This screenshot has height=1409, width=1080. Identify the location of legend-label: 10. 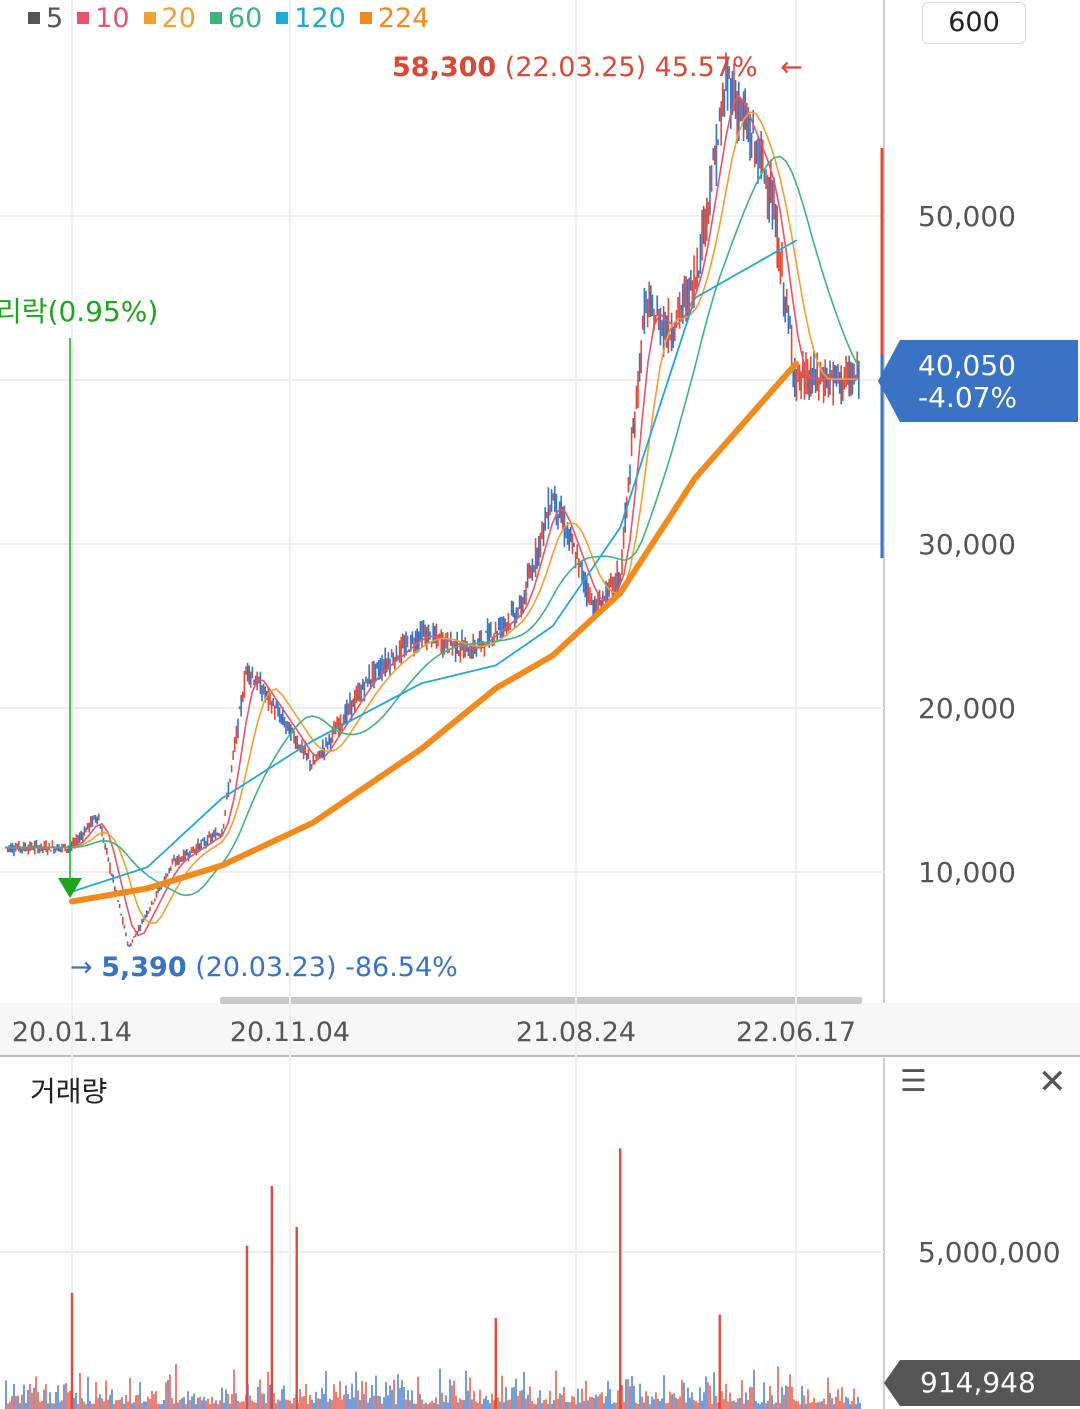
(112, 18).